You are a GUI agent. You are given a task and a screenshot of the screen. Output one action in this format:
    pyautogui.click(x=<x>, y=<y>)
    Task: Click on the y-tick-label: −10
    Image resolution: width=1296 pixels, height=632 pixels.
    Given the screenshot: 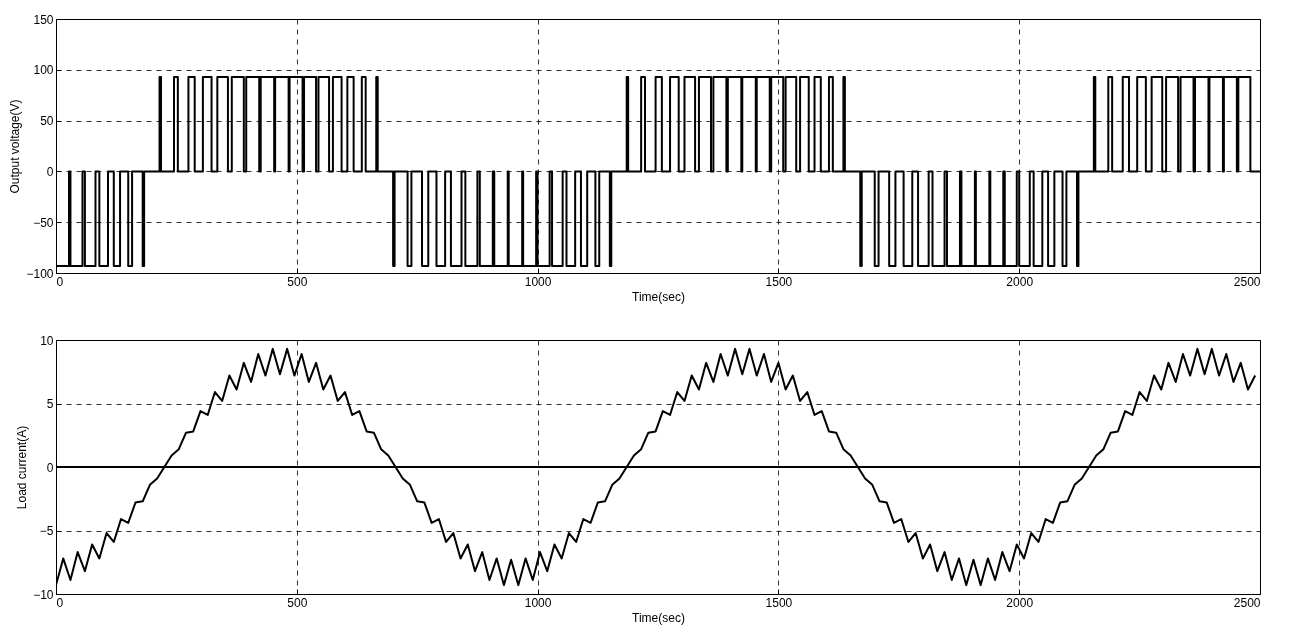 What is the action you would take?
    pyautogui.click(x=43, y=594)
    